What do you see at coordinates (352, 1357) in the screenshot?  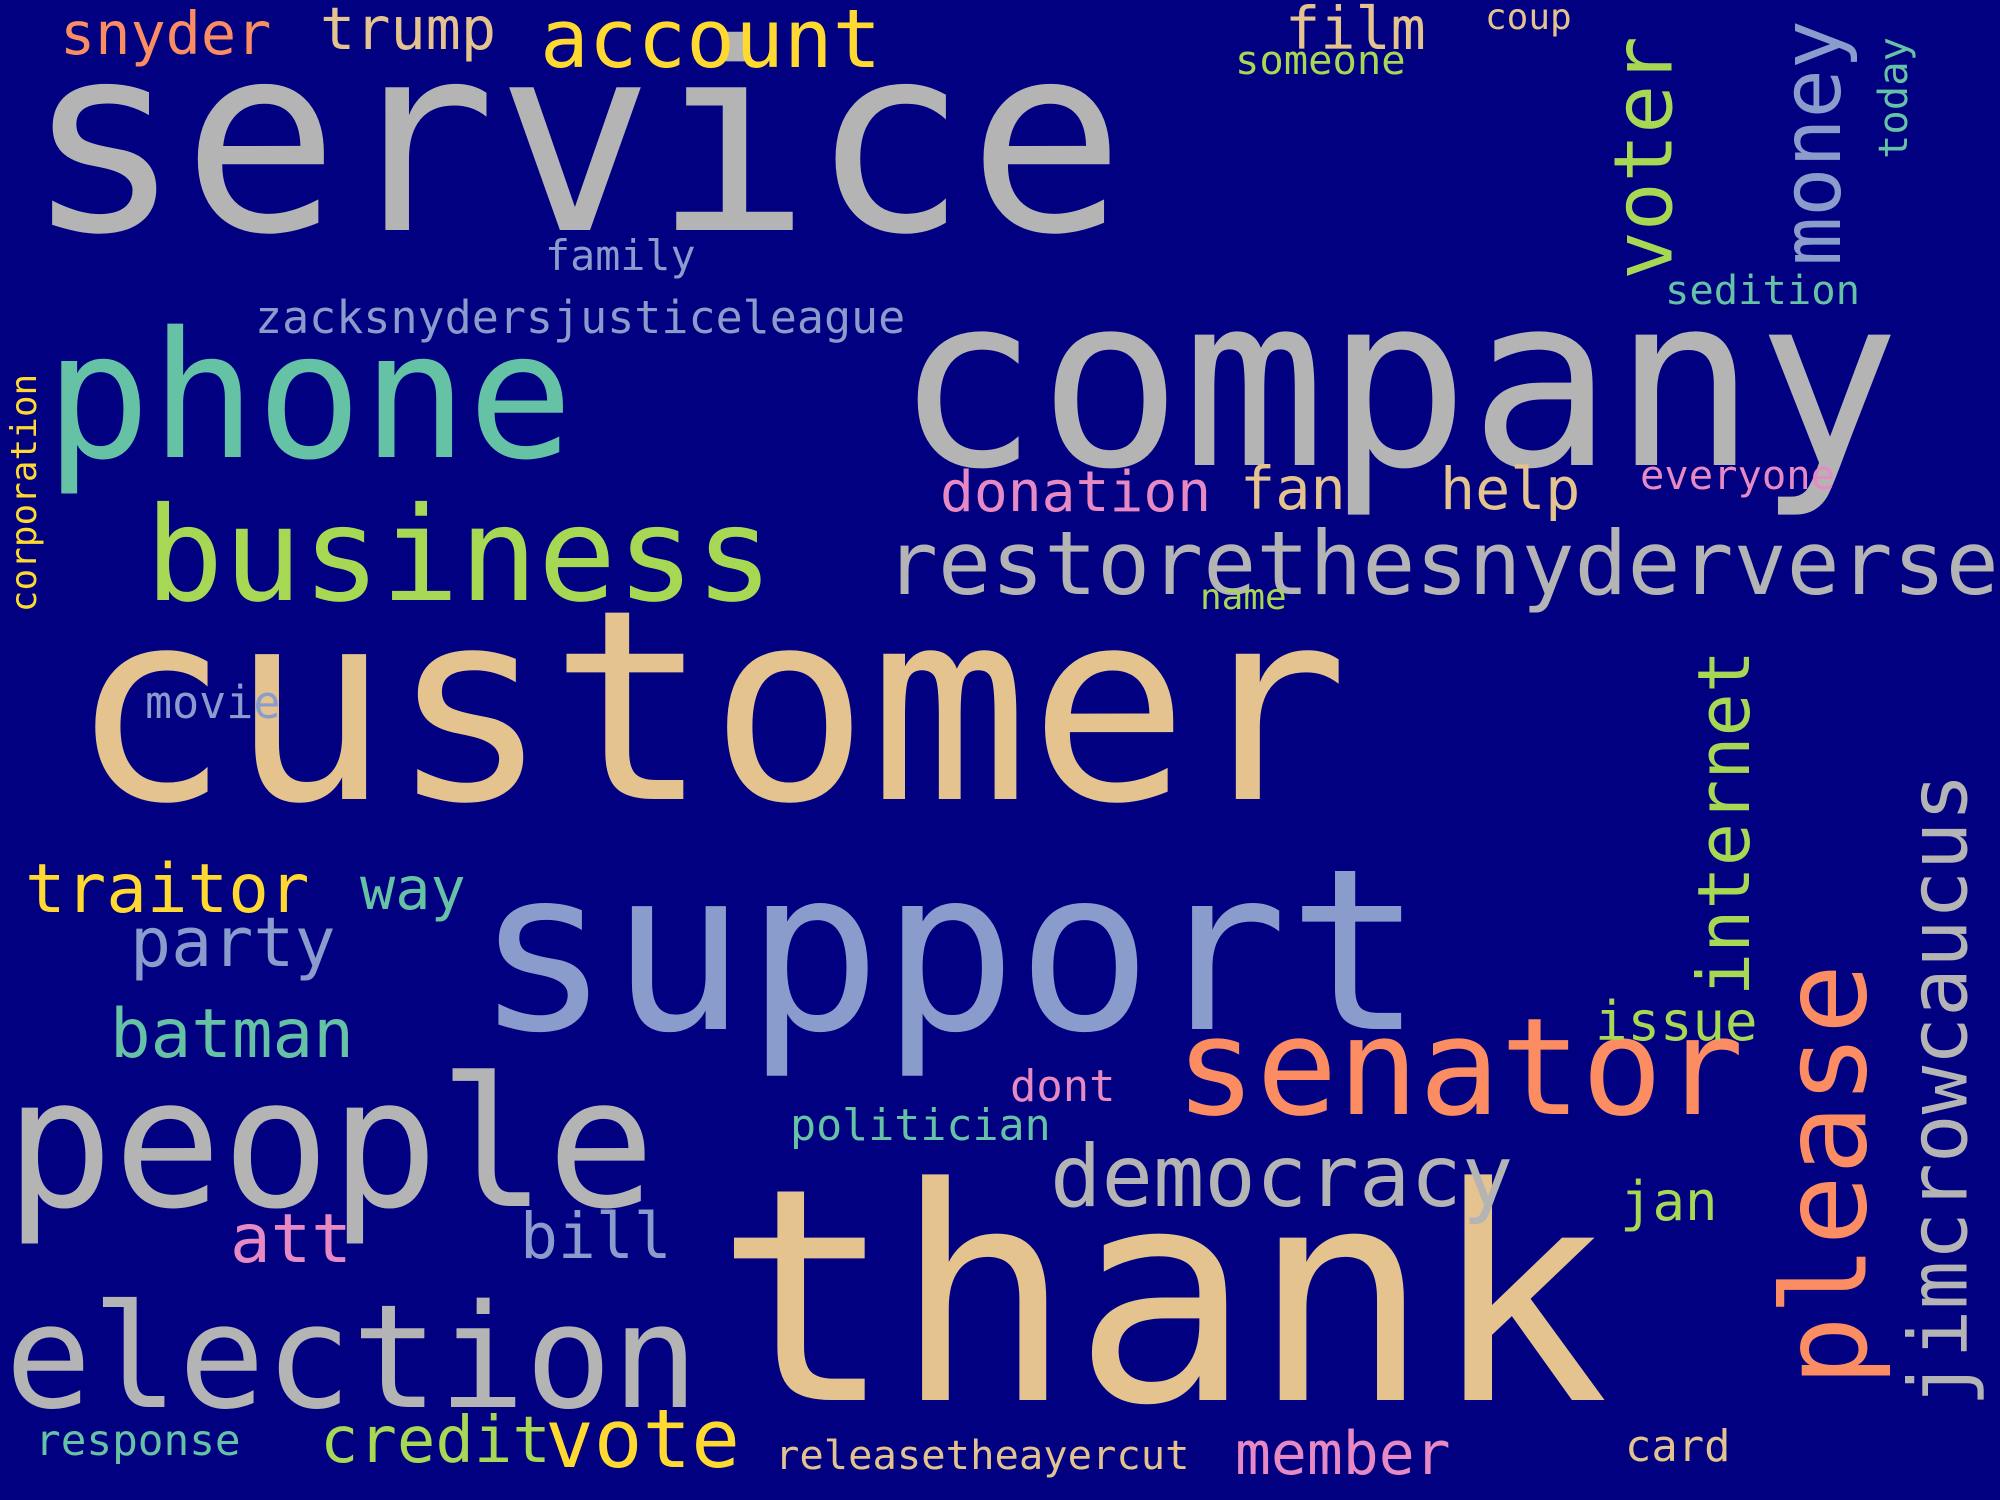 I see `word-election: election` at bounding box center [352, 1357].